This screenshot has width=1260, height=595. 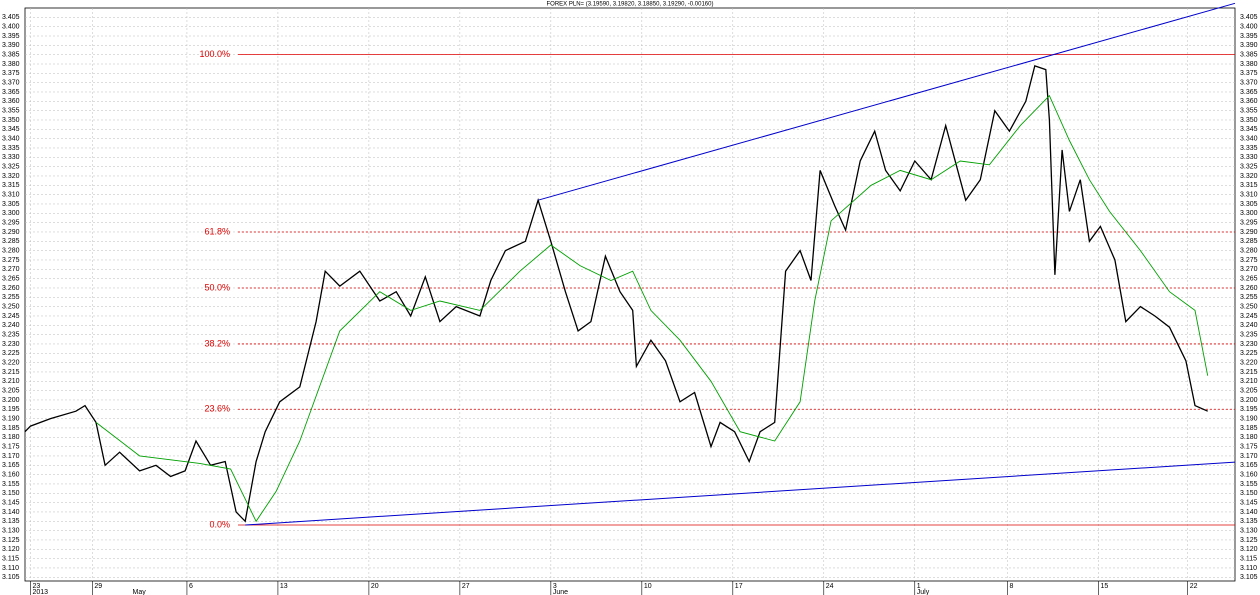 I want to click on y-tick-label: 3.405, so click(x=11, y=17).